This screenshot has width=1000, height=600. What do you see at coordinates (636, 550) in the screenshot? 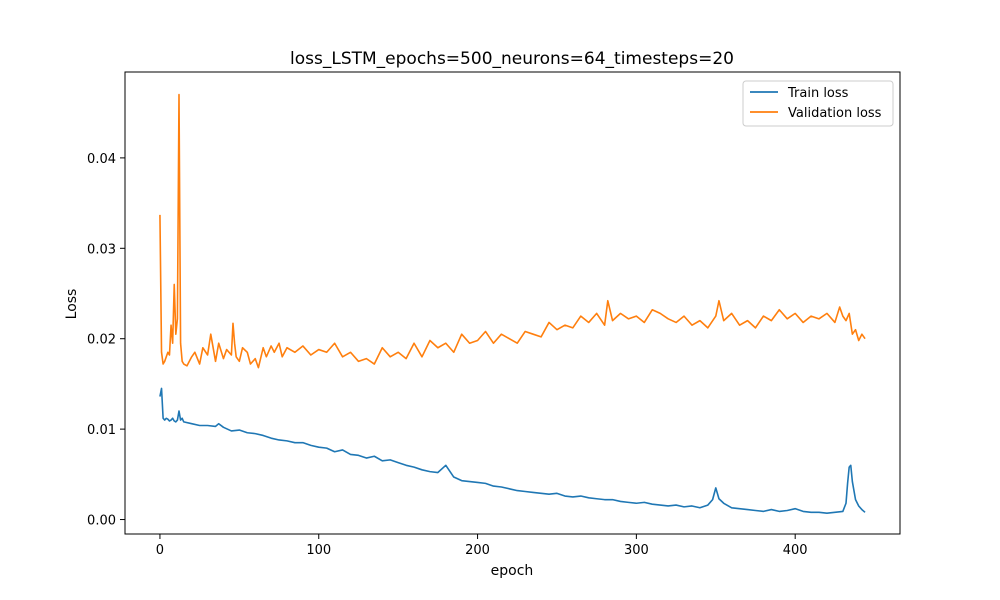
I see `x-tick-label: 300` at bounding box center [636, 550].